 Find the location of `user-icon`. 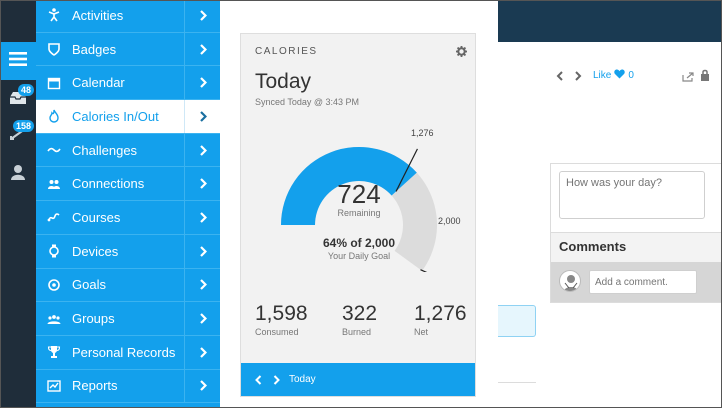

user-icon is located at coordinates (18, 174).